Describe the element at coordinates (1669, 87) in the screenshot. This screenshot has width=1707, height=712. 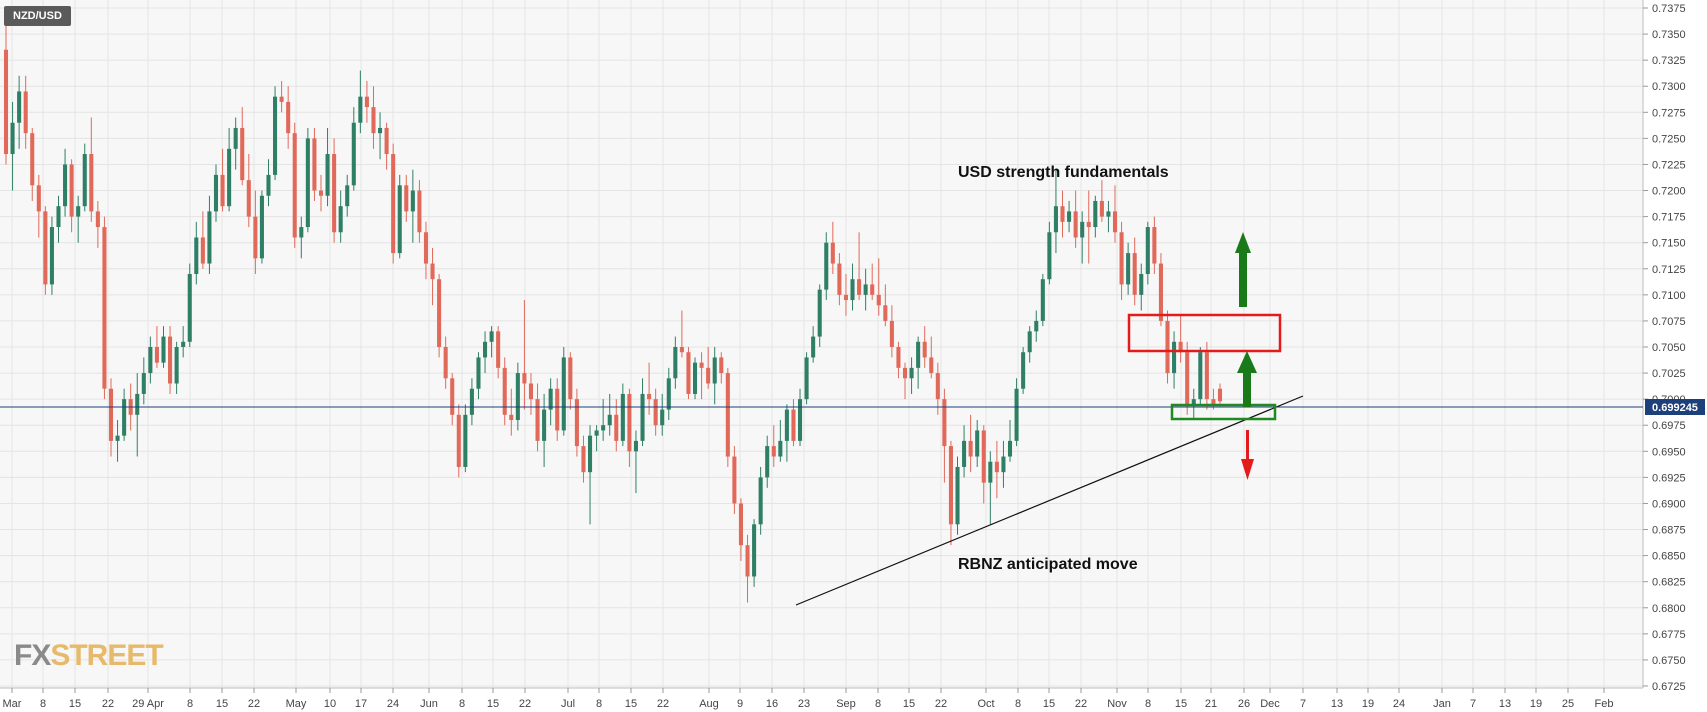
I see `y-tick-label: 0.7300` at that location.